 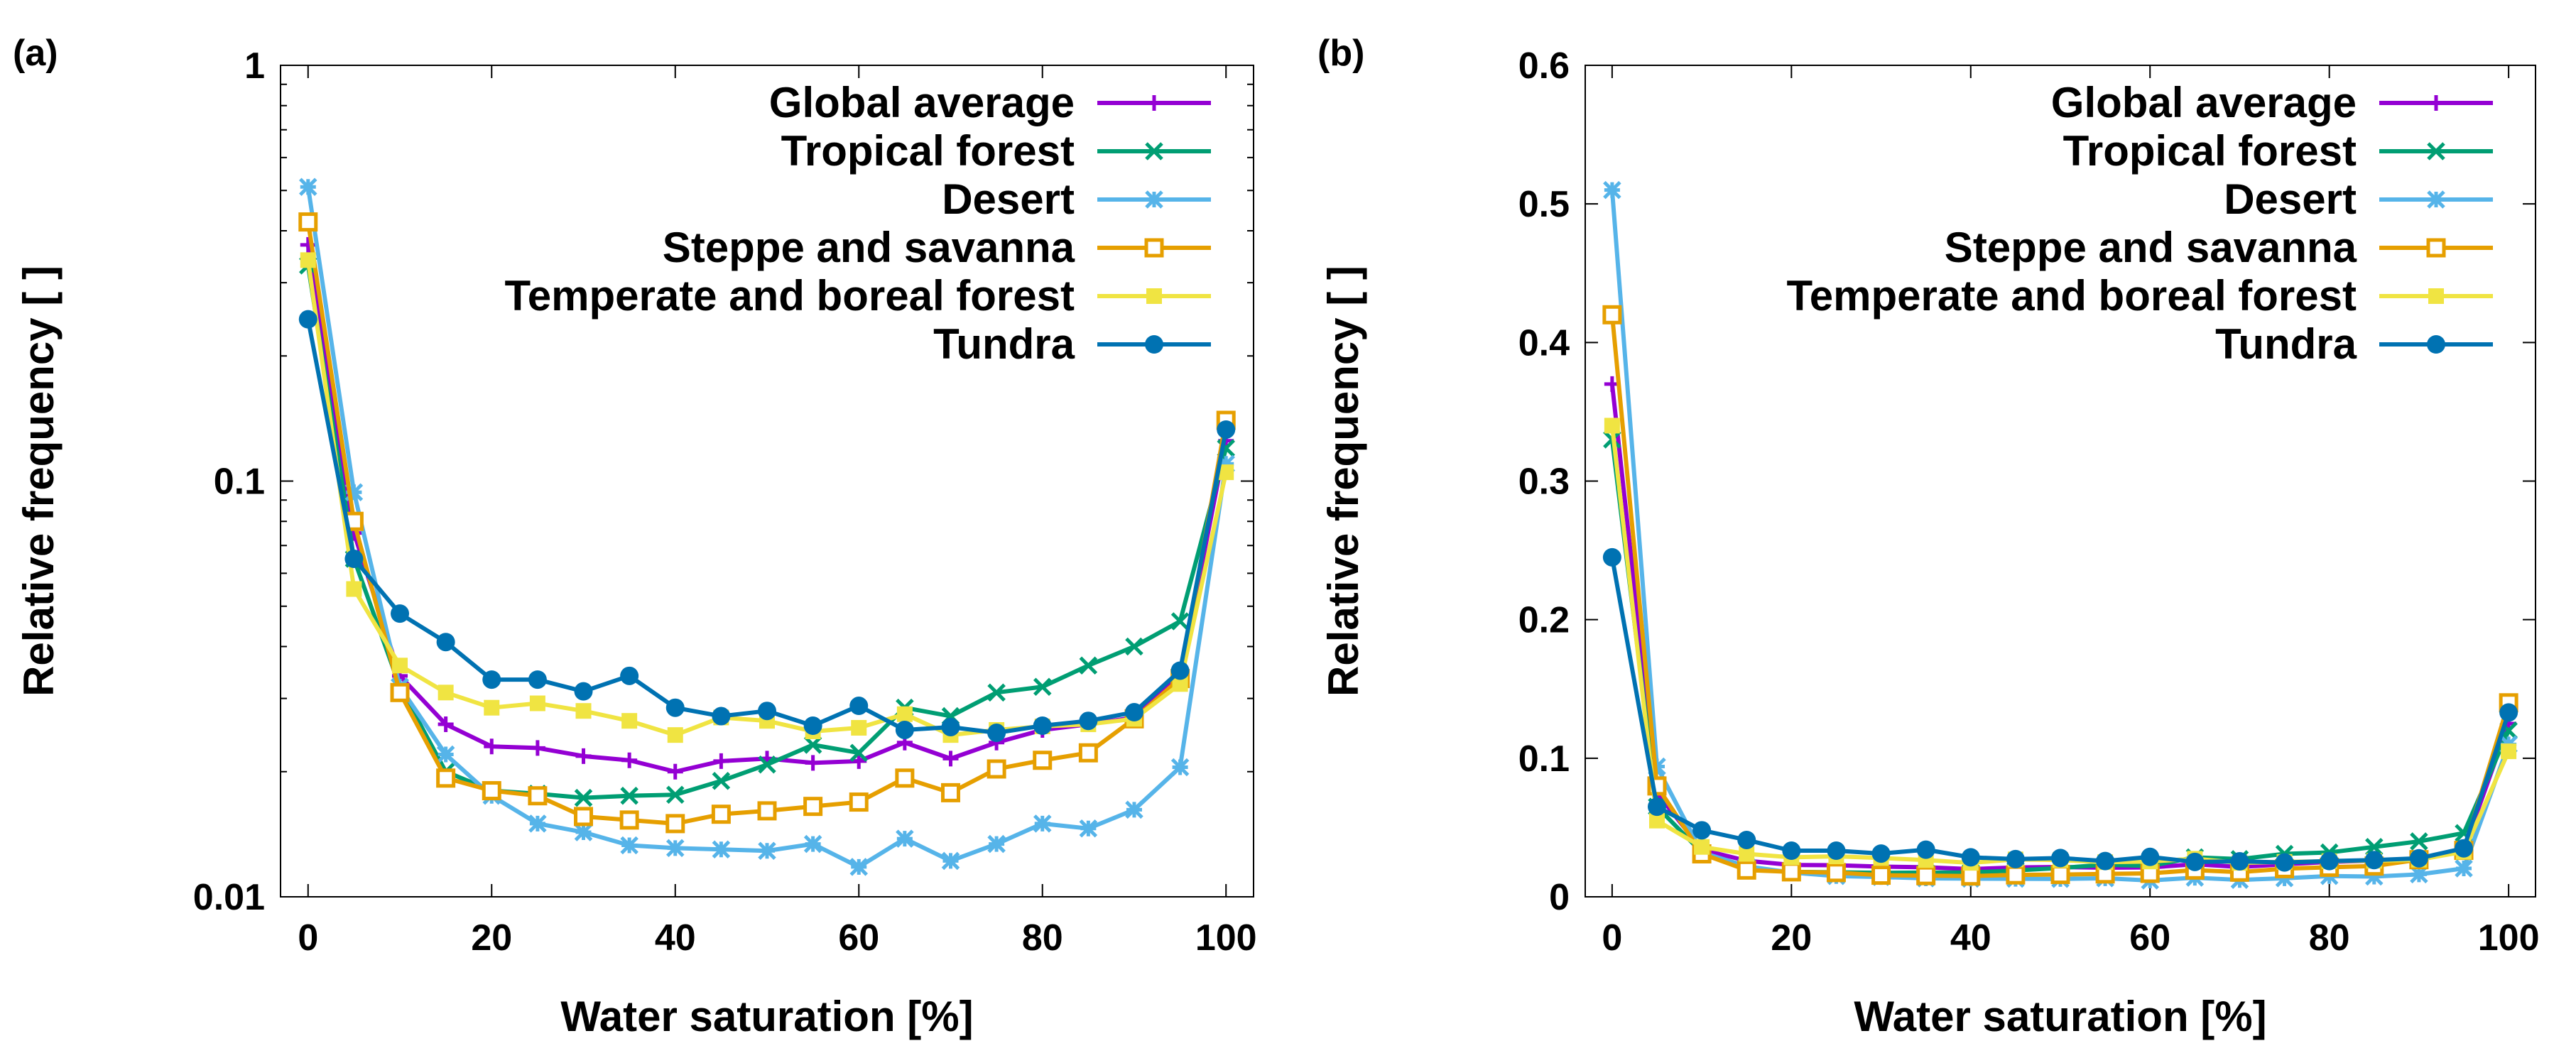 What do you see at coordinates (1544, 66) in the screenshot?
I see `y-tick-label: 0.6` at bounding box center [1544, 66].